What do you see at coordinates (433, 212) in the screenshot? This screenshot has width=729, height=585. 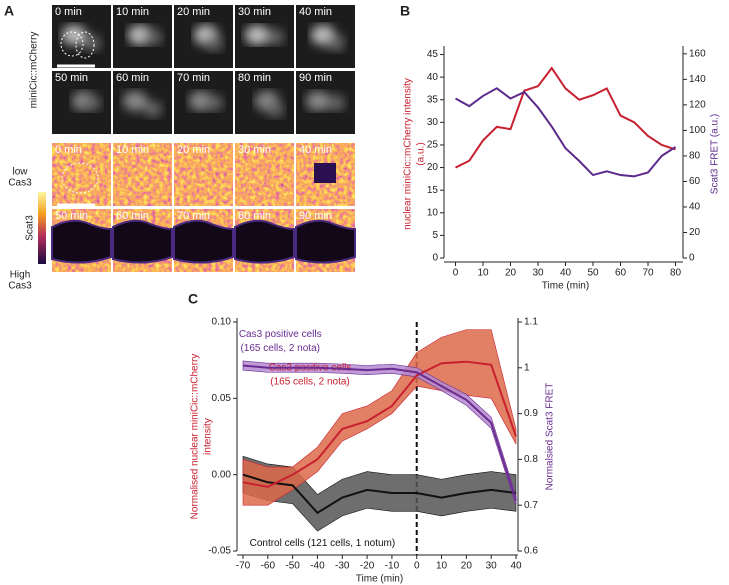 I see `y-tick-label: 10` at bounding box center [433, 212].